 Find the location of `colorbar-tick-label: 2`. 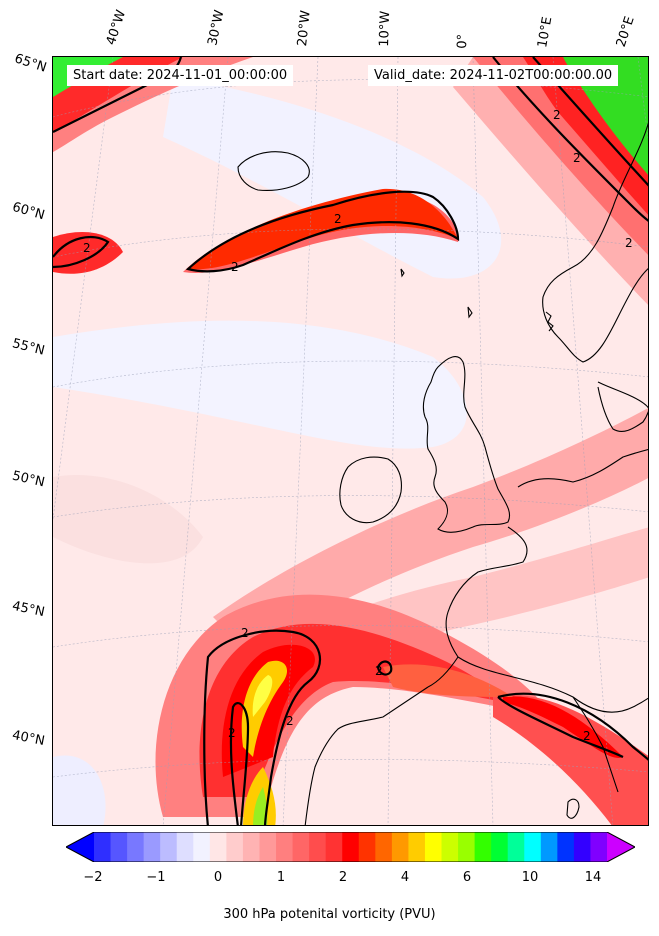

colorbar-tick-label: 2 is located at coordinates (343, 877).